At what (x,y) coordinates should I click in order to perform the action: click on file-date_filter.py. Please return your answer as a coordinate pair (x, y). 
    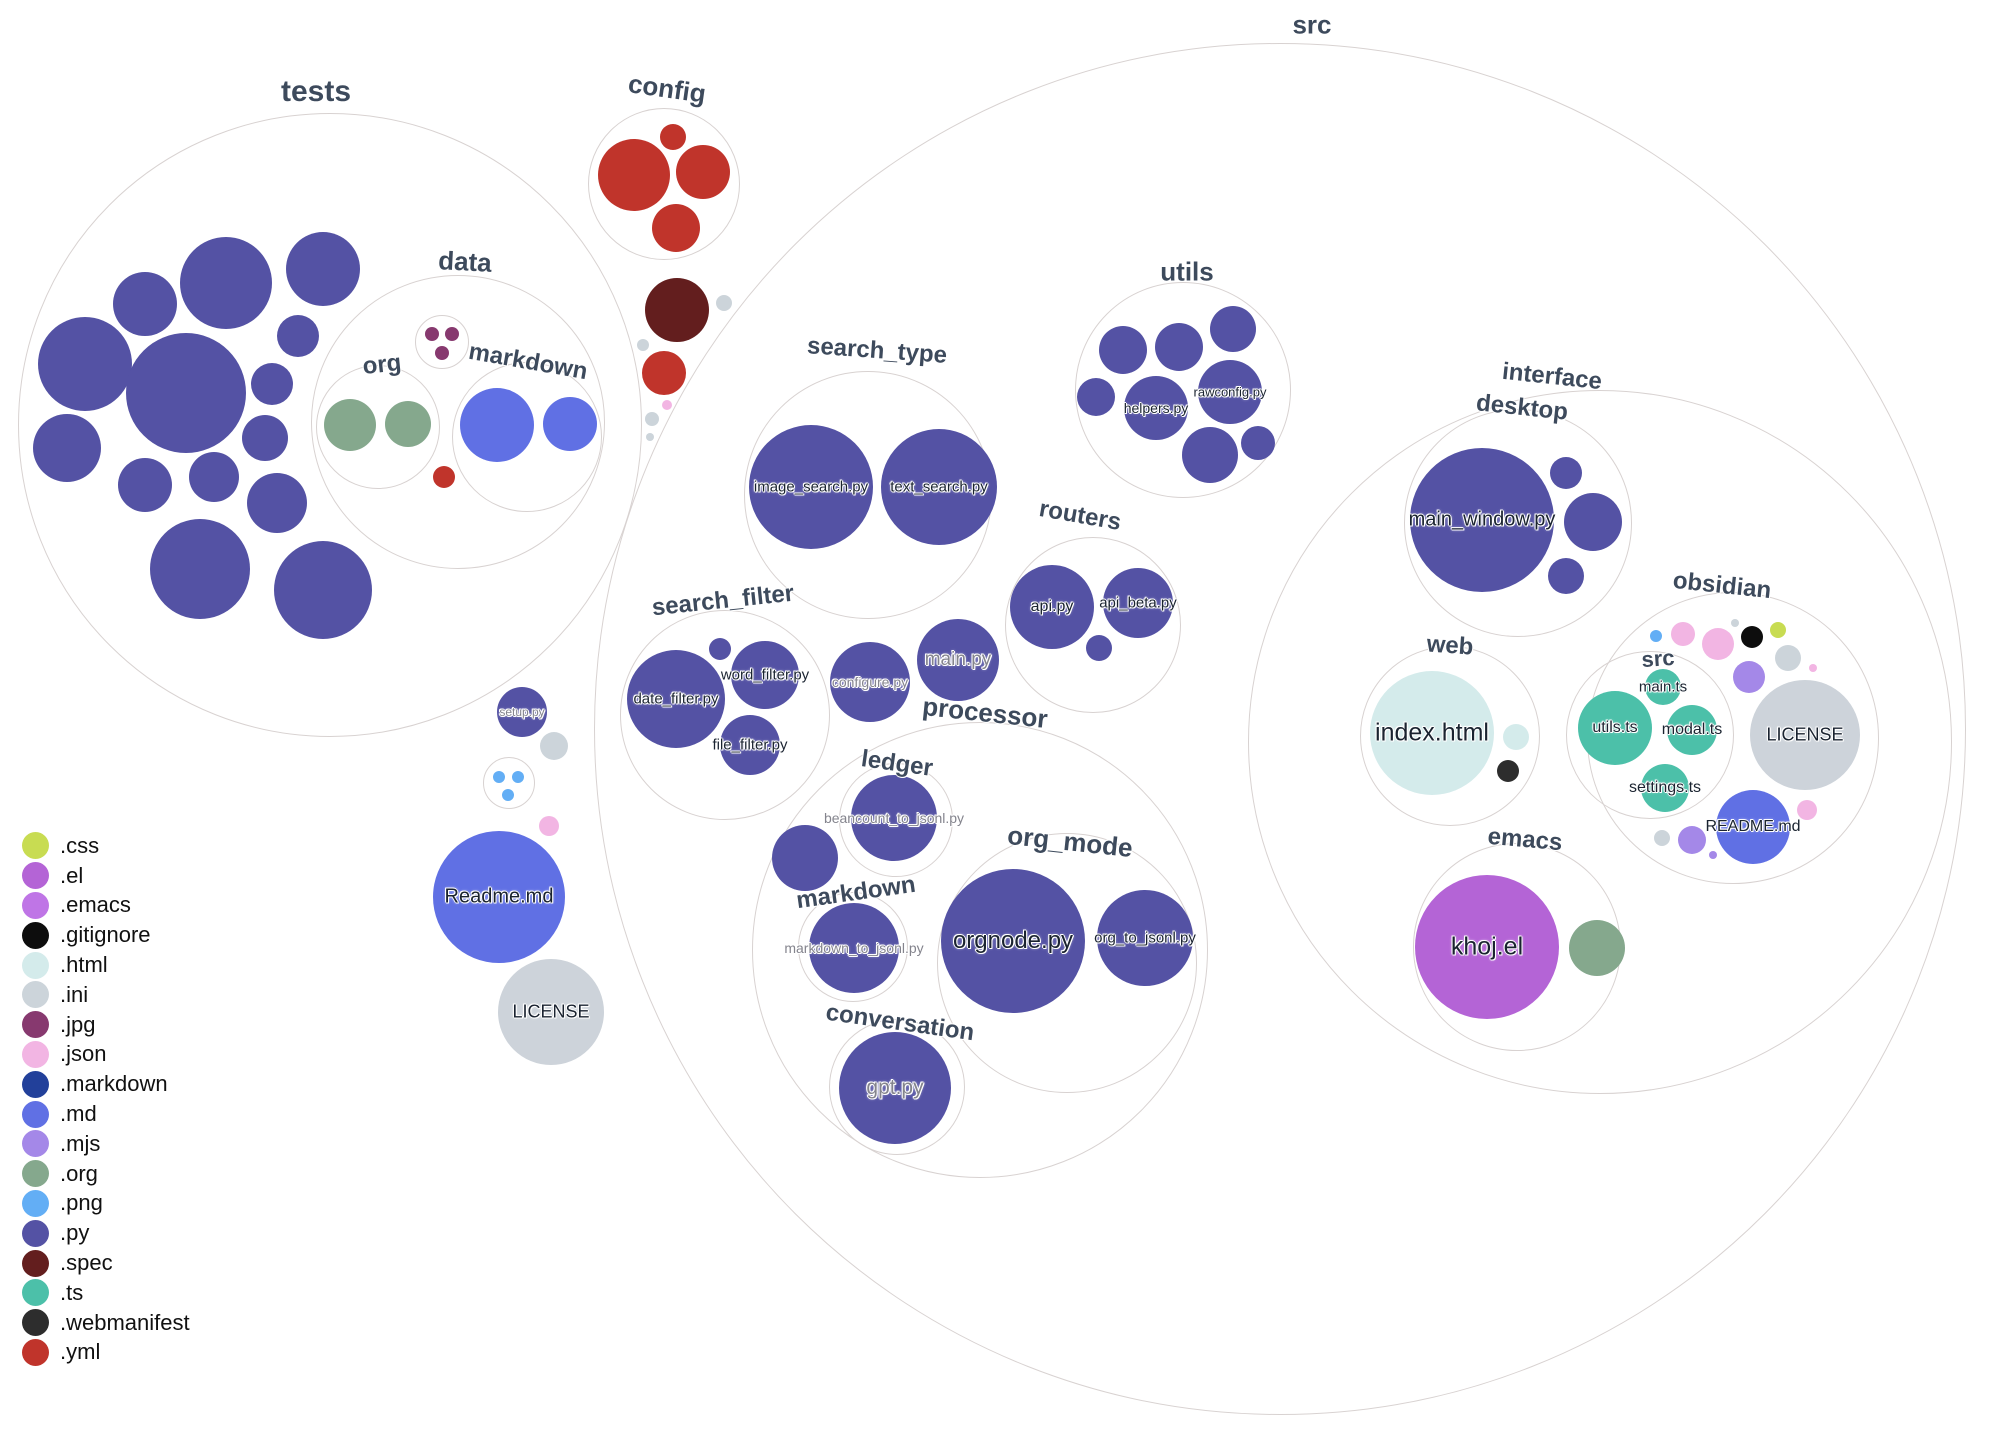
    Looking at the image, I should click on (676, 699).